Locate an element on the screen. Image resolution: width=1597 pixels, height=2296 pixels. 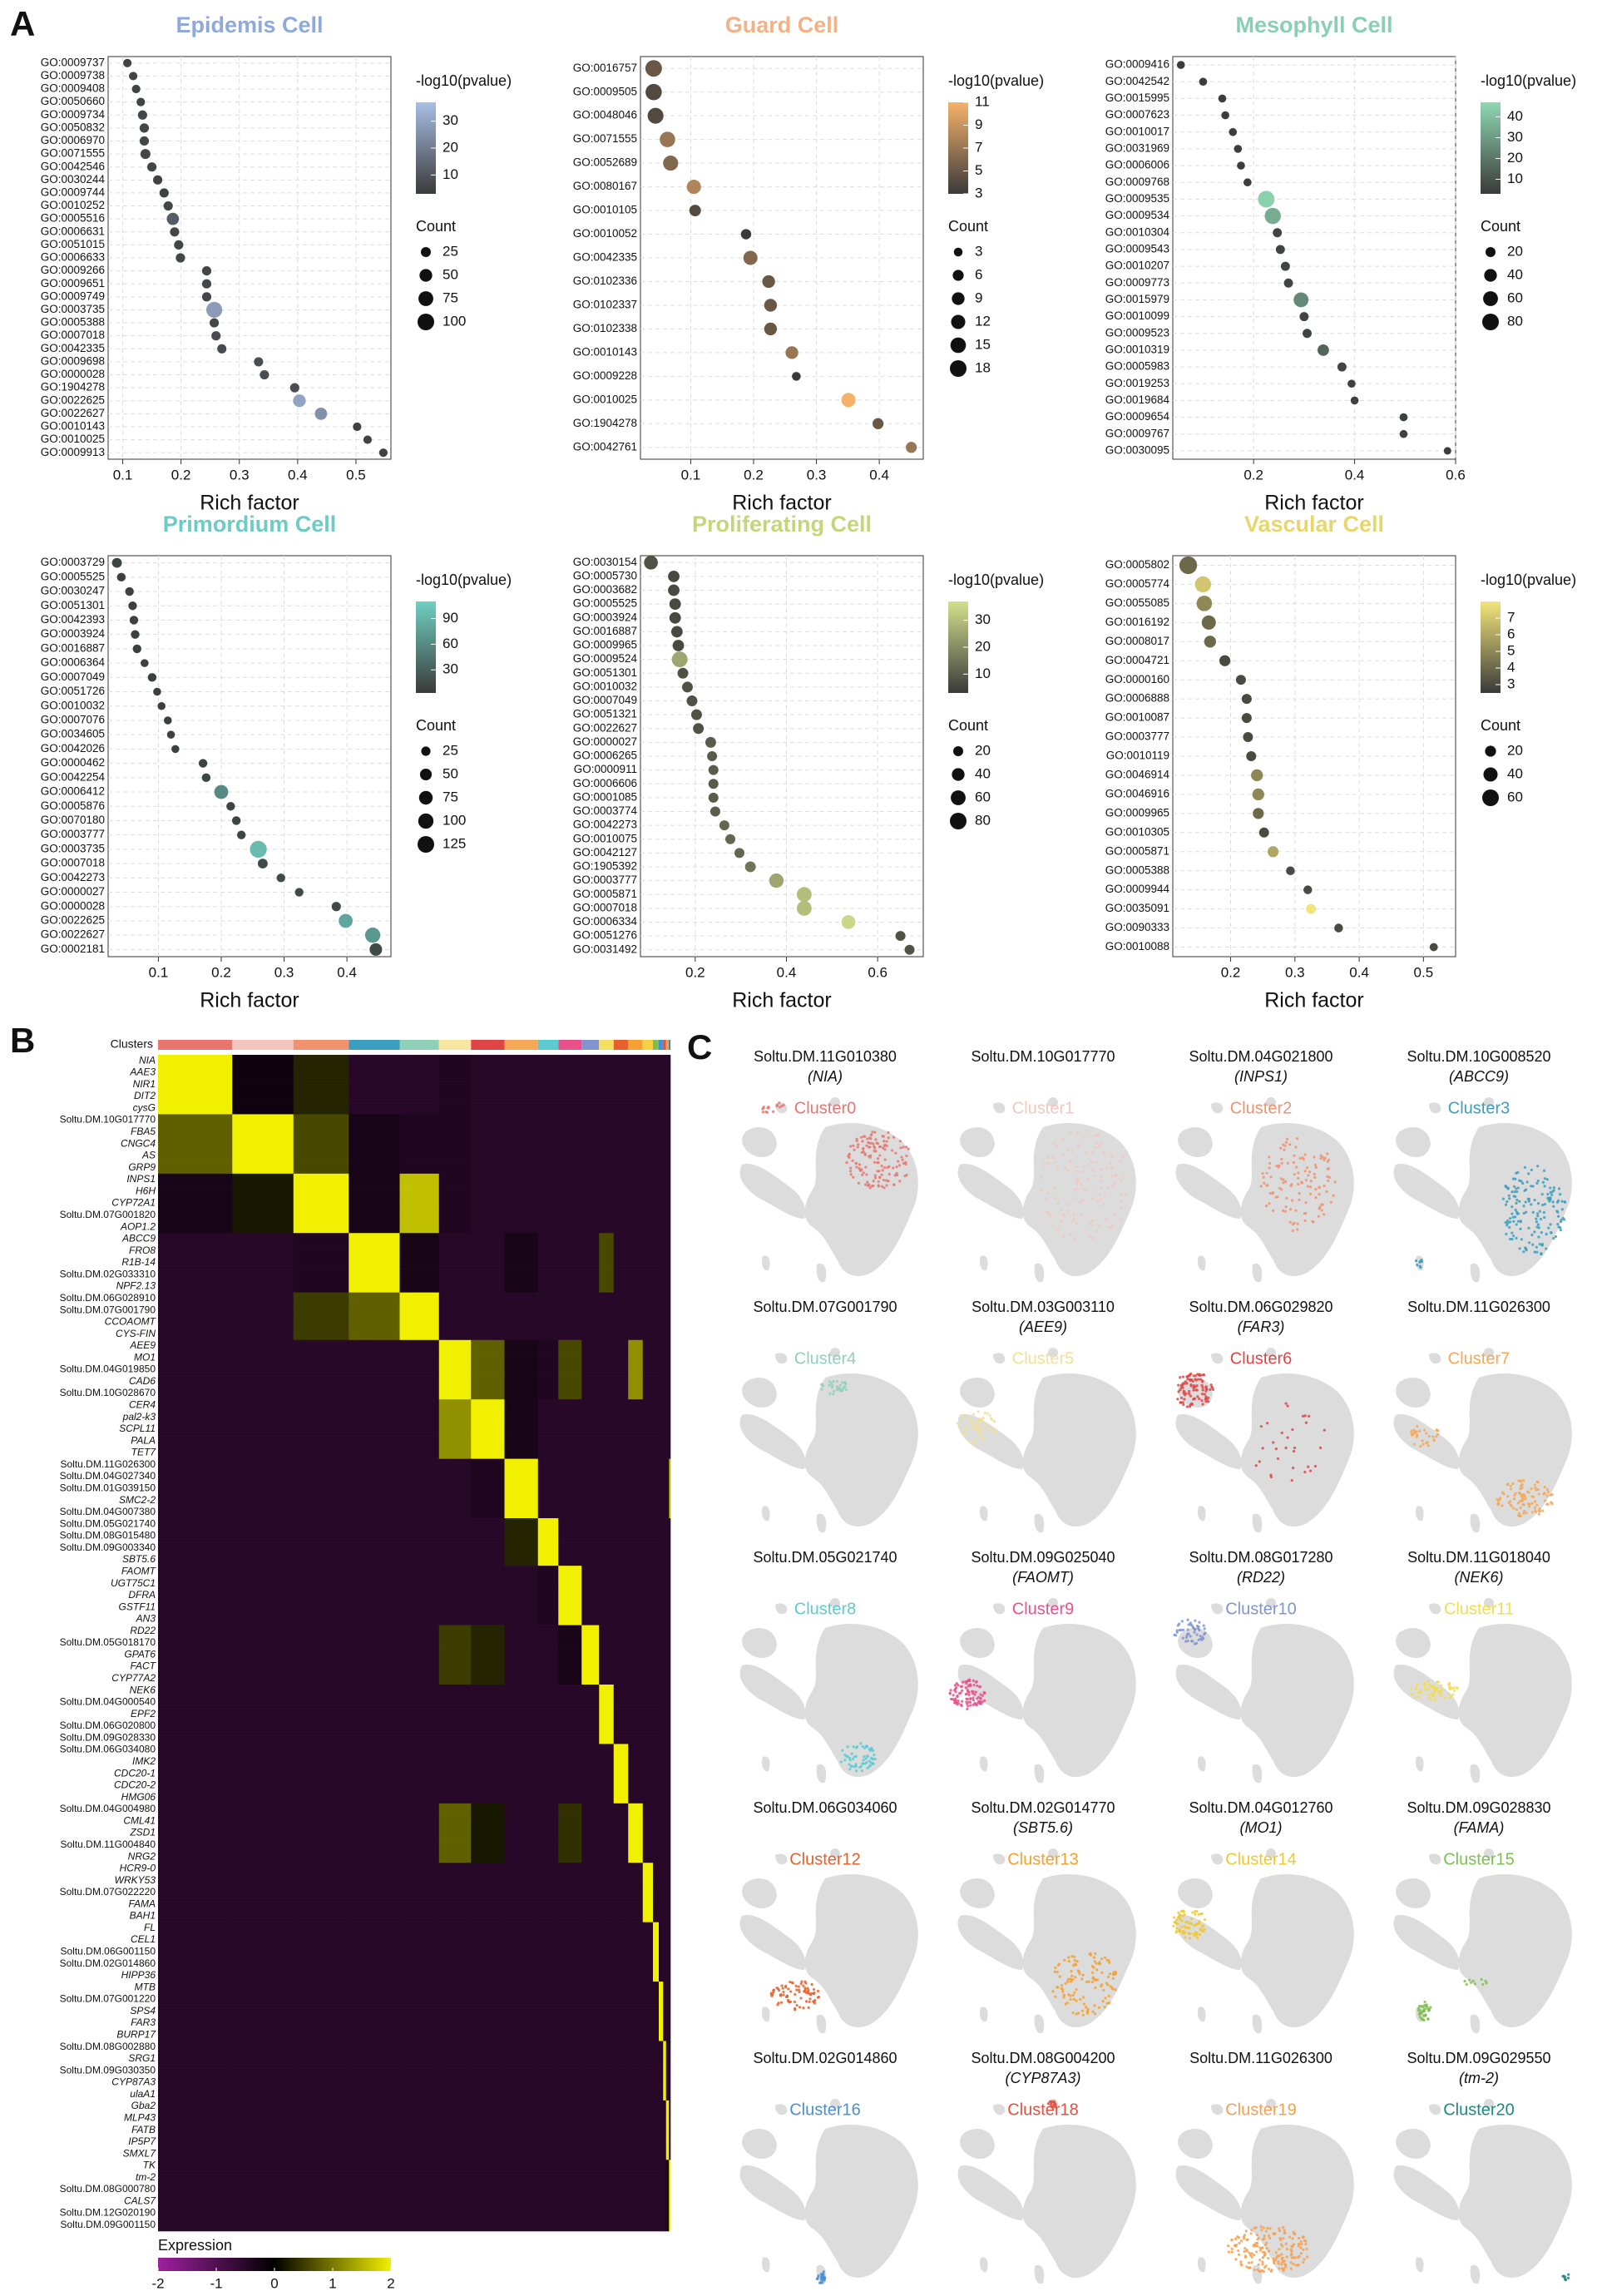
gene-label: FAR3 is located at coordinates (143, 2022).